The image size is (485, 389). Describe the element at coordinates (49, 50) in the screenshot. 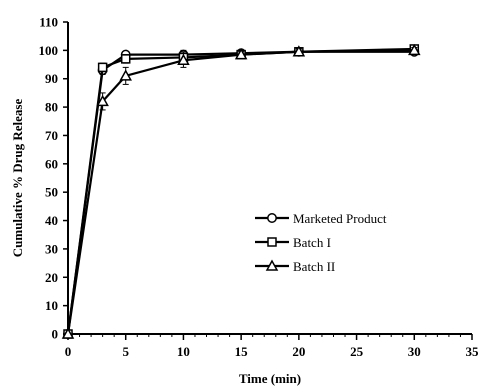

I see `y-tick-label: 100` at that location.